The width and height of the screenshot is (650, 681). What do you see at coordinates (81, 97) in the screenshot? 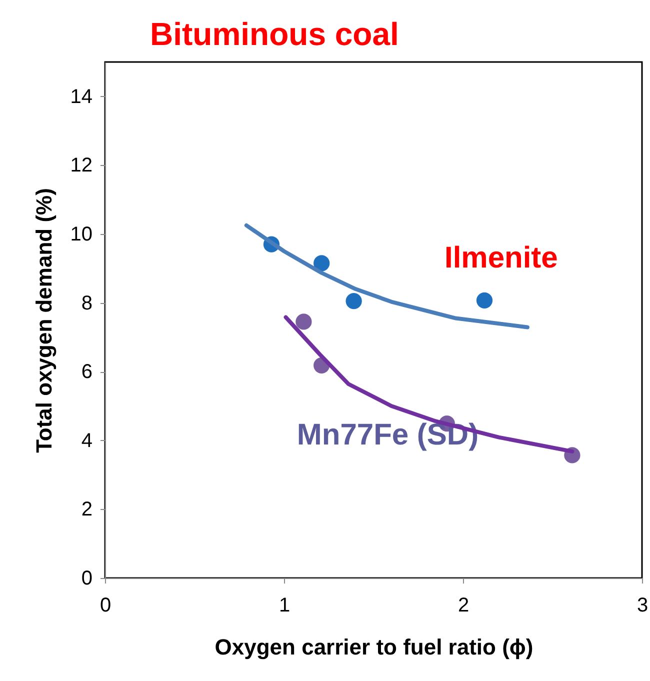
I see `y-tick-label: 14` at bounding box center [81, 97].